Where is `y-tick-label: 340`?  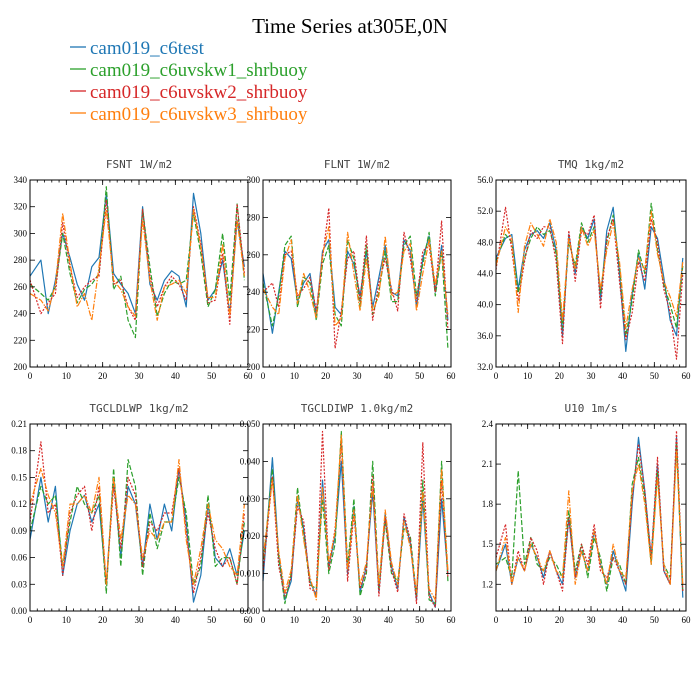 y-tick-label: 340 is located at coordinates (21, 180).